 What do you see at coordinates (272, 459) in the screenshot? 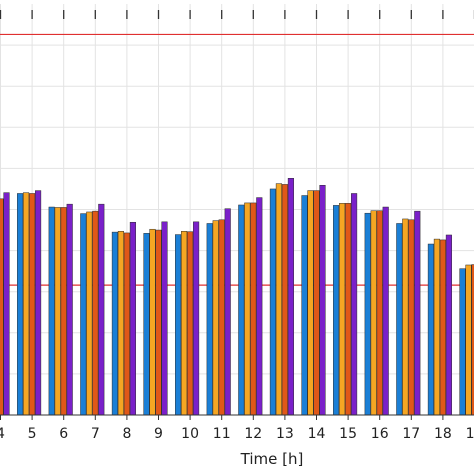
I see `x-axis-label: Time [h]` at bounding box center [272, 459].